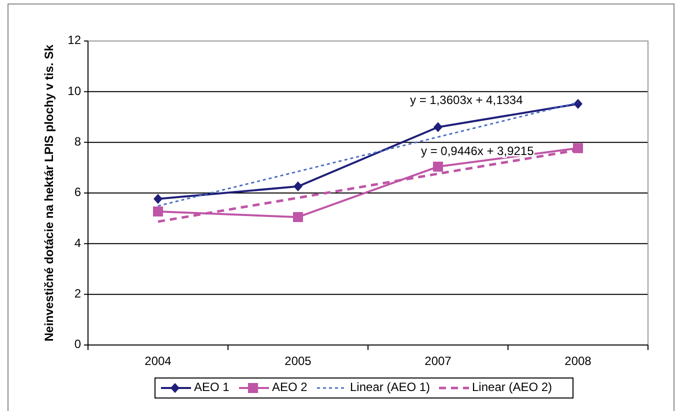 This screenshot has width=678, height=411. Describe the element at coordinates (512, 387) in the screenshot. I see `legend-label: Linear (AEO 2)` at that location.